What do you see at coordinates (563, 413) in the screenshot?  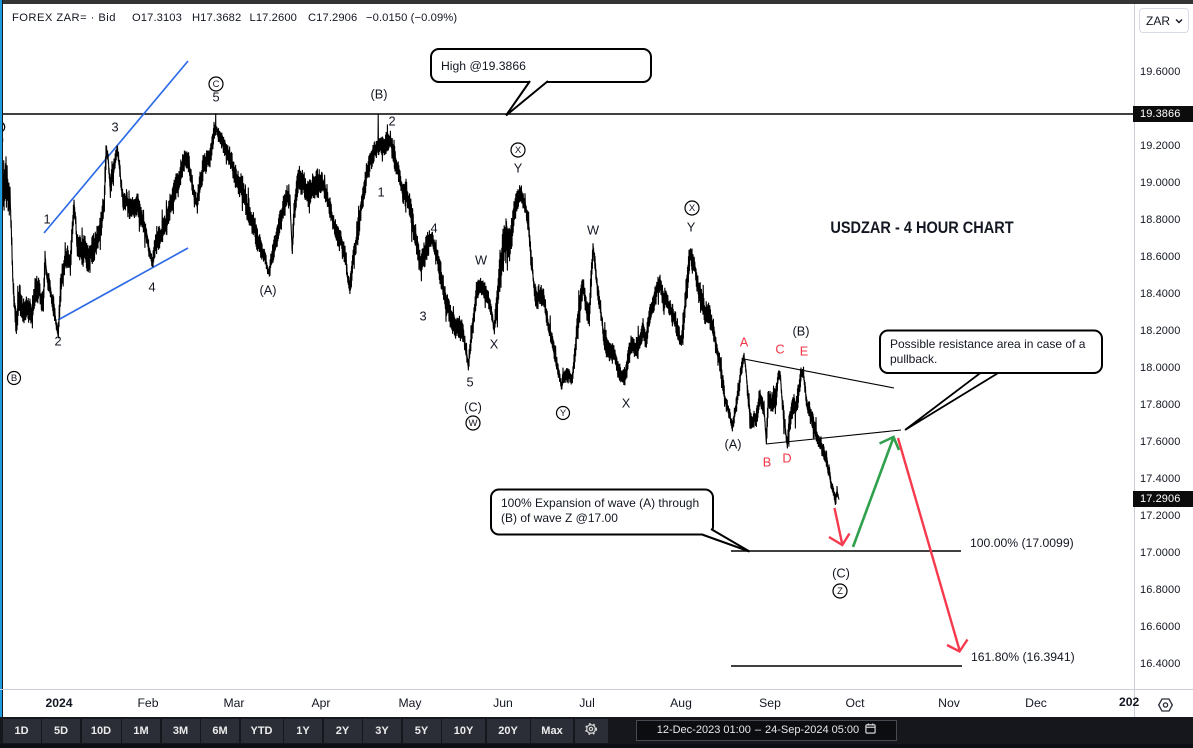 I see `svg-text: Y` at bounding box center [563, 413].